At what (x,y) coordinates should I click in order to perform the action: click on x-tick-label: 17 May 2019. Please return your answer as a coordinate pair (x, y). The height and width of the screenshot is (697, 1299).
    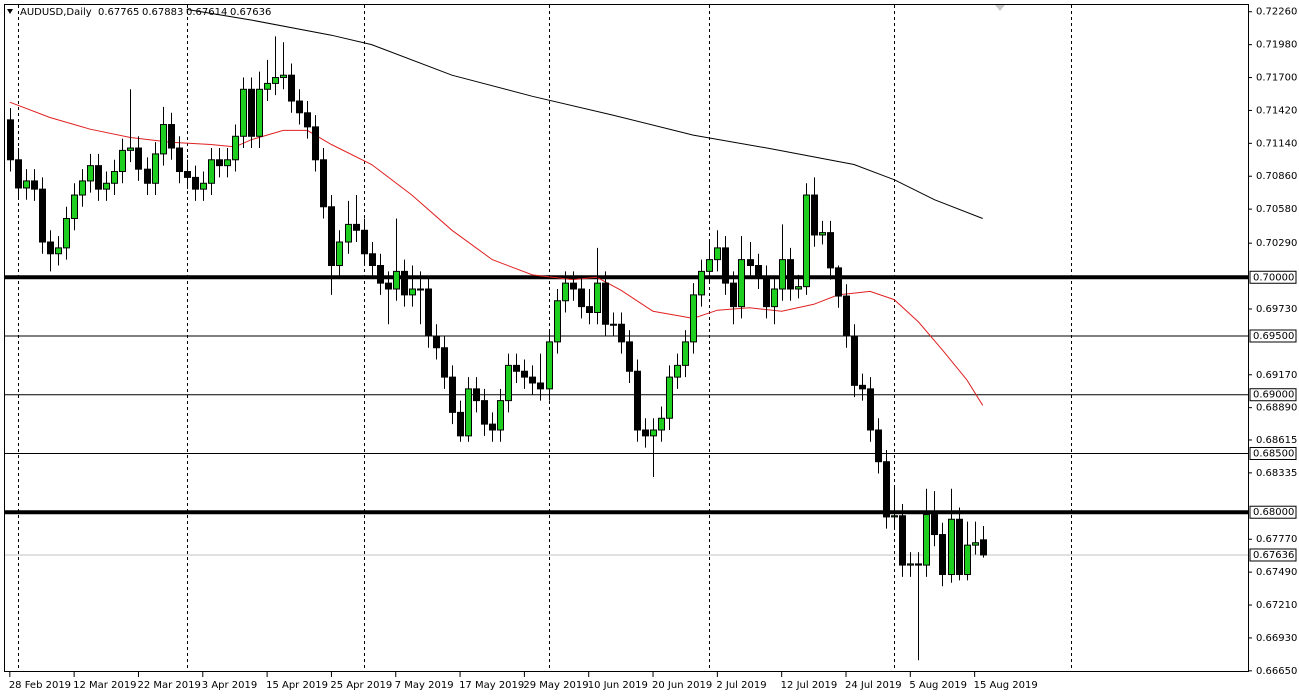
    Looking at the image, I should click on (491, 685).